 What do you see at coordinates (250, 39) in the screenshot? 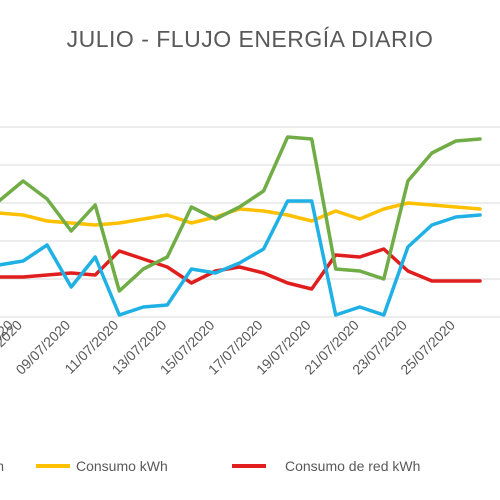
I see `chart-title: JULIO - FLUJO ENERGÍA DIARIO` at bounding box center [250, 39].